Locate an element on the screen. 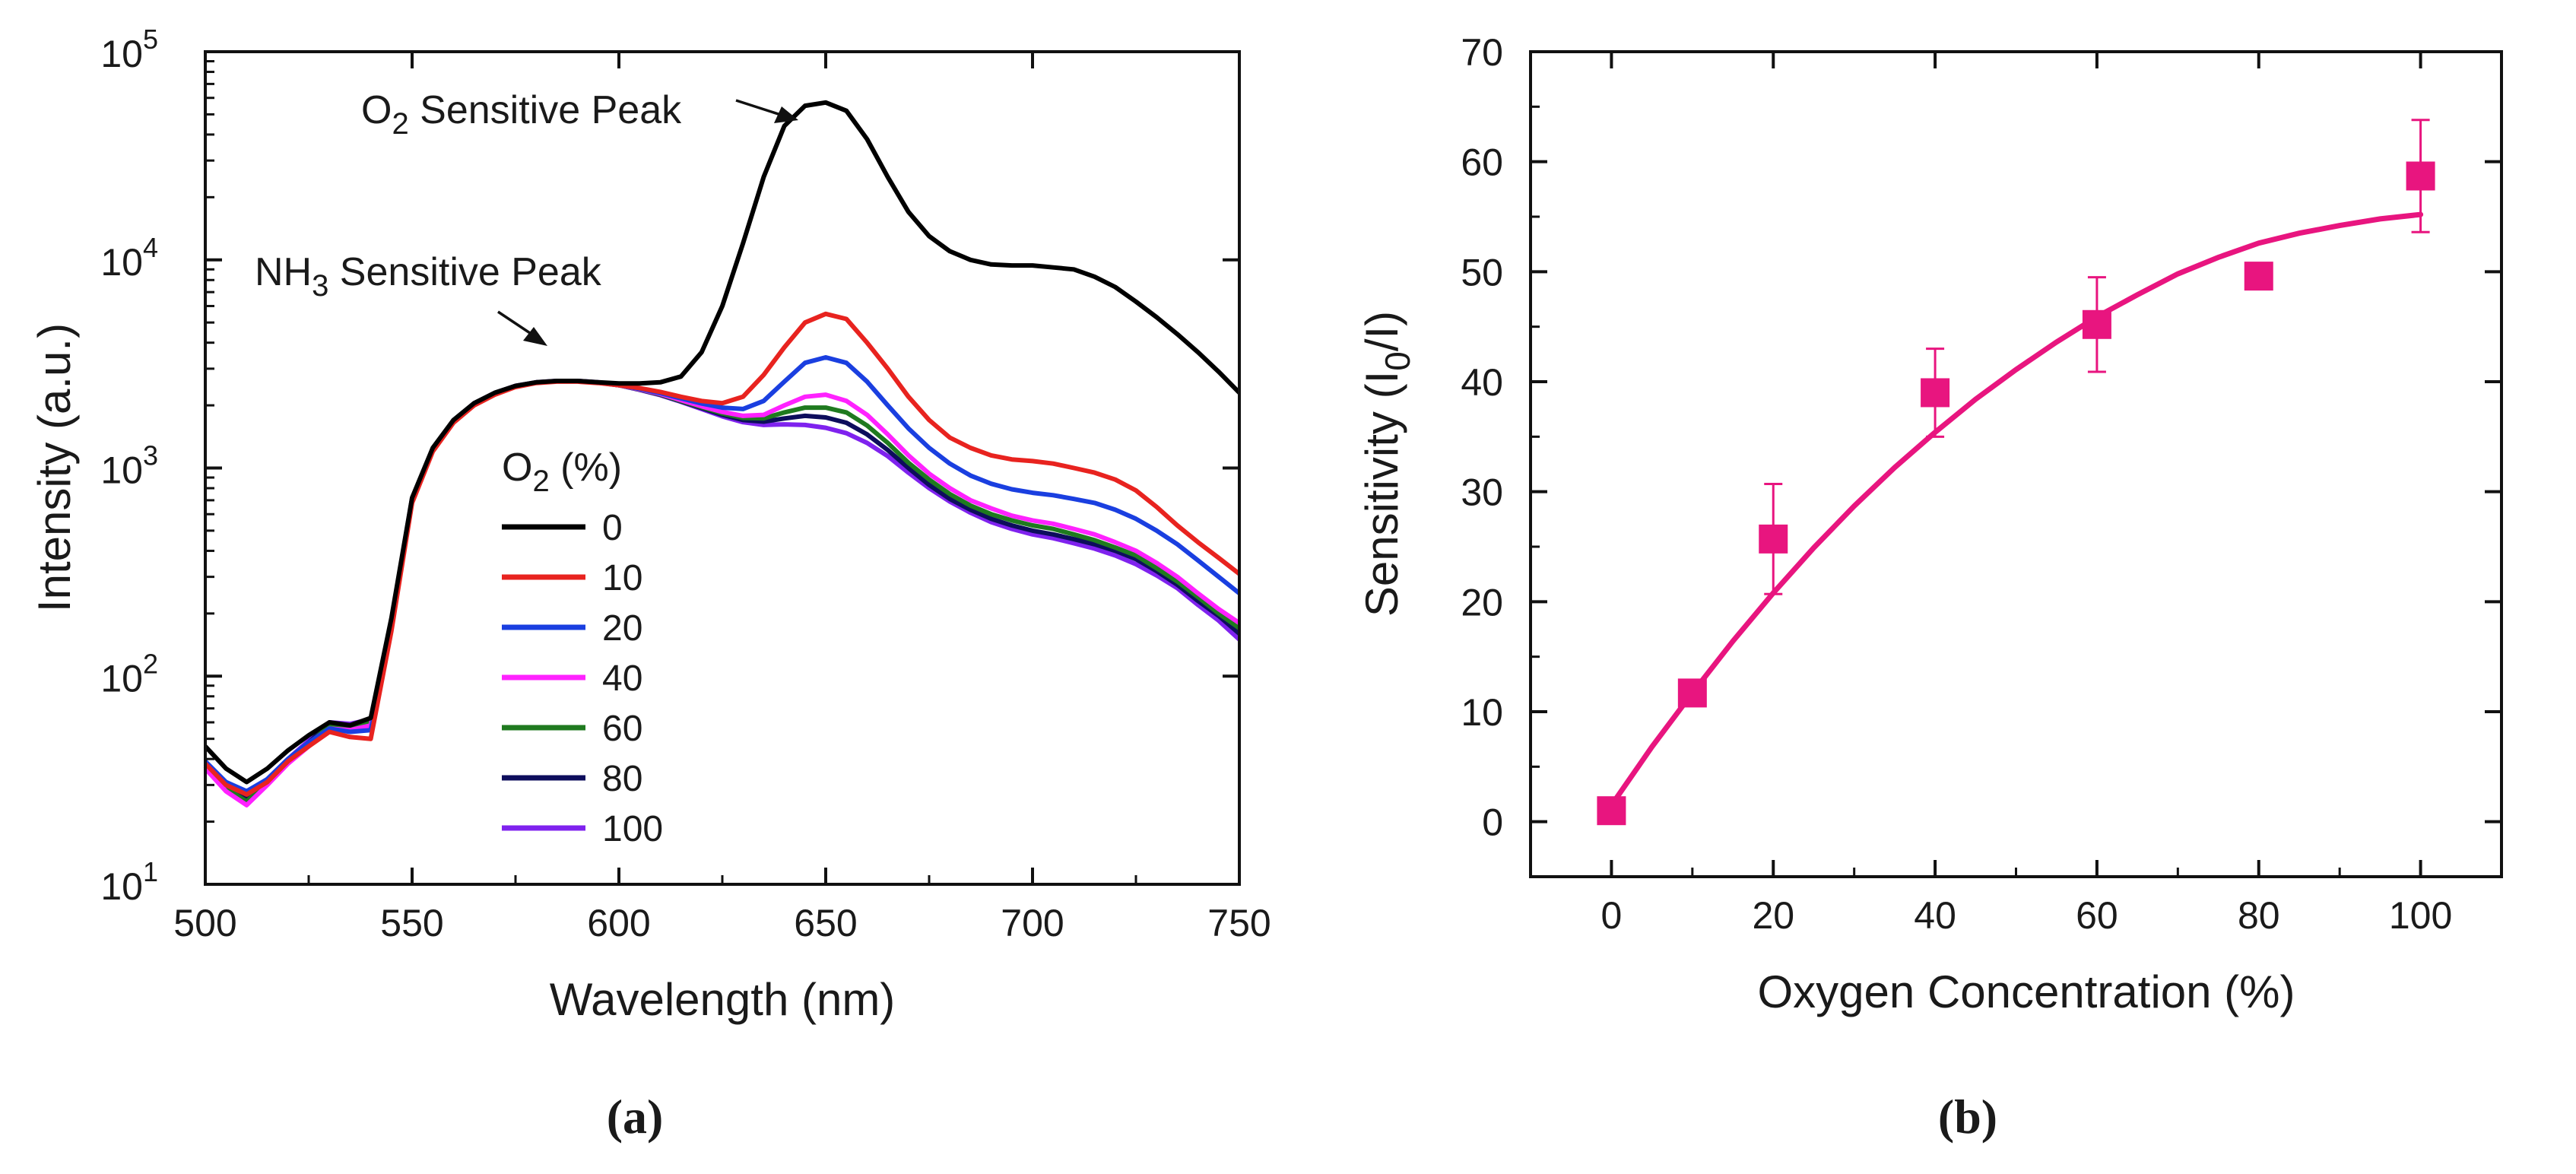 The image size is (2576, 1174). a-legend-label: 0 is located at coordinates (613, 528).